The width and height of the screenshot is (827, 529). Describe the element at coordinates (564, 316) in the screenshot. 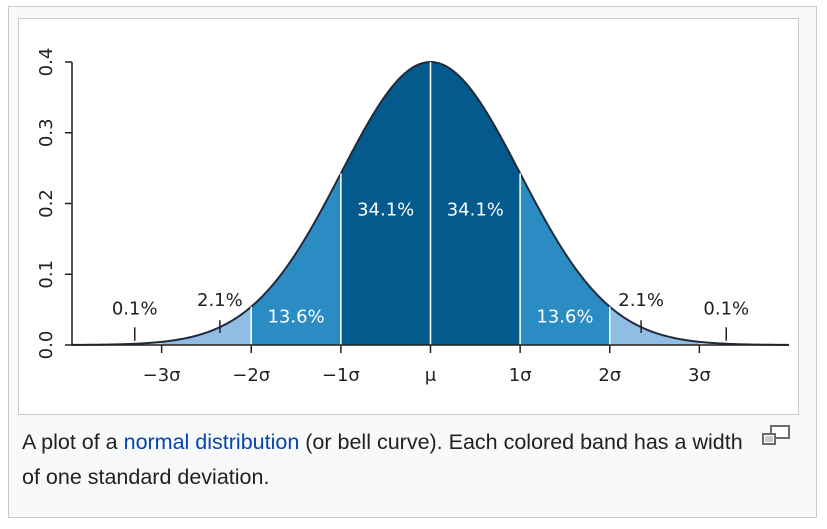

I see `band-label-6: 13.6%` at that location.